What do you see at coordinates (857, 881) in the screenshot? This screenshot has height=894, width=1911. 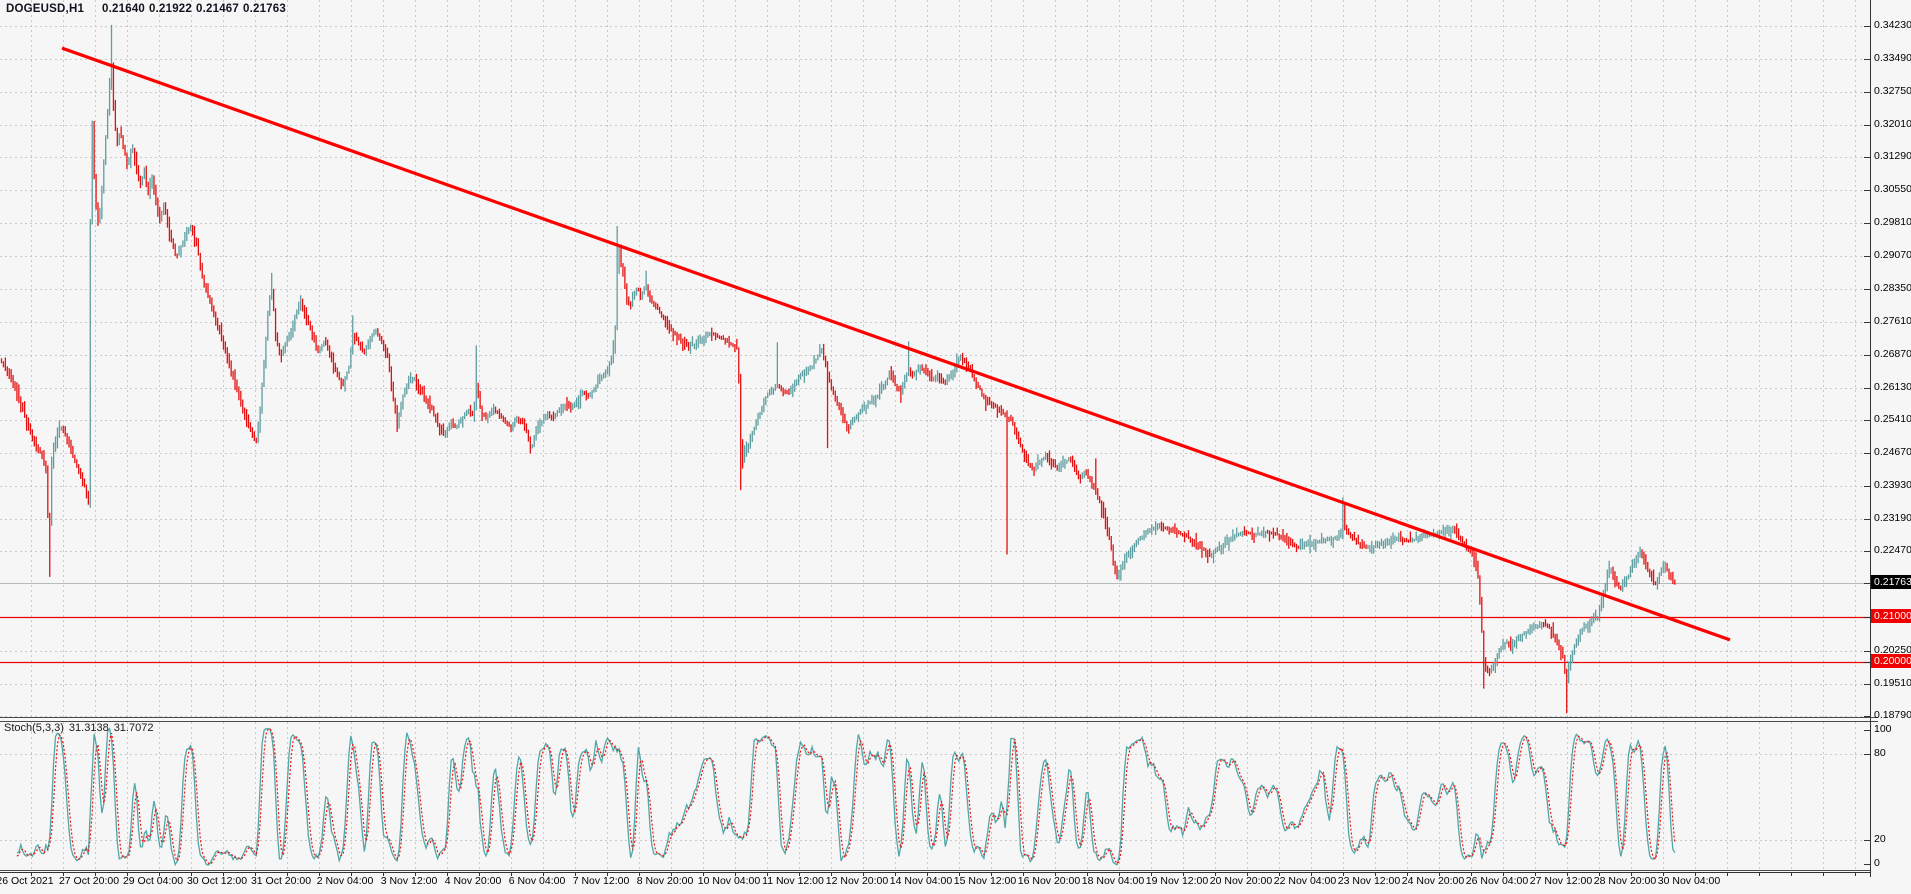 I see `time-axis-label: 12 Nov 20:00` at bounding box center [857, 881].